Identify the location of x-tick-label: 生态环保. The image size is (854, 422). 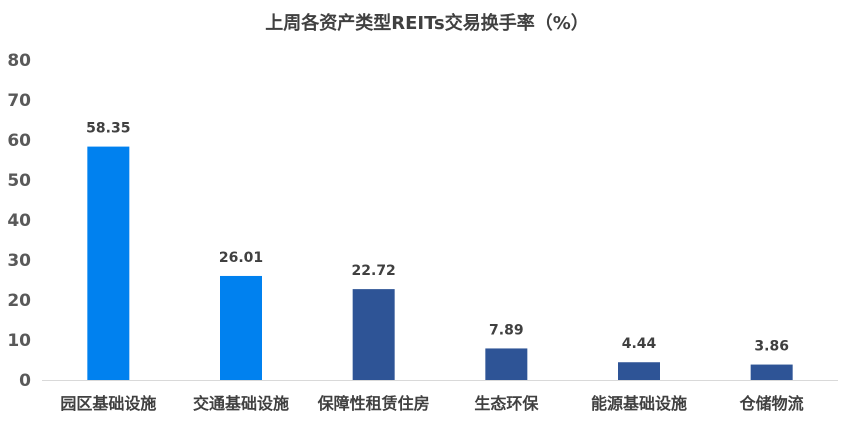
(506, 403).